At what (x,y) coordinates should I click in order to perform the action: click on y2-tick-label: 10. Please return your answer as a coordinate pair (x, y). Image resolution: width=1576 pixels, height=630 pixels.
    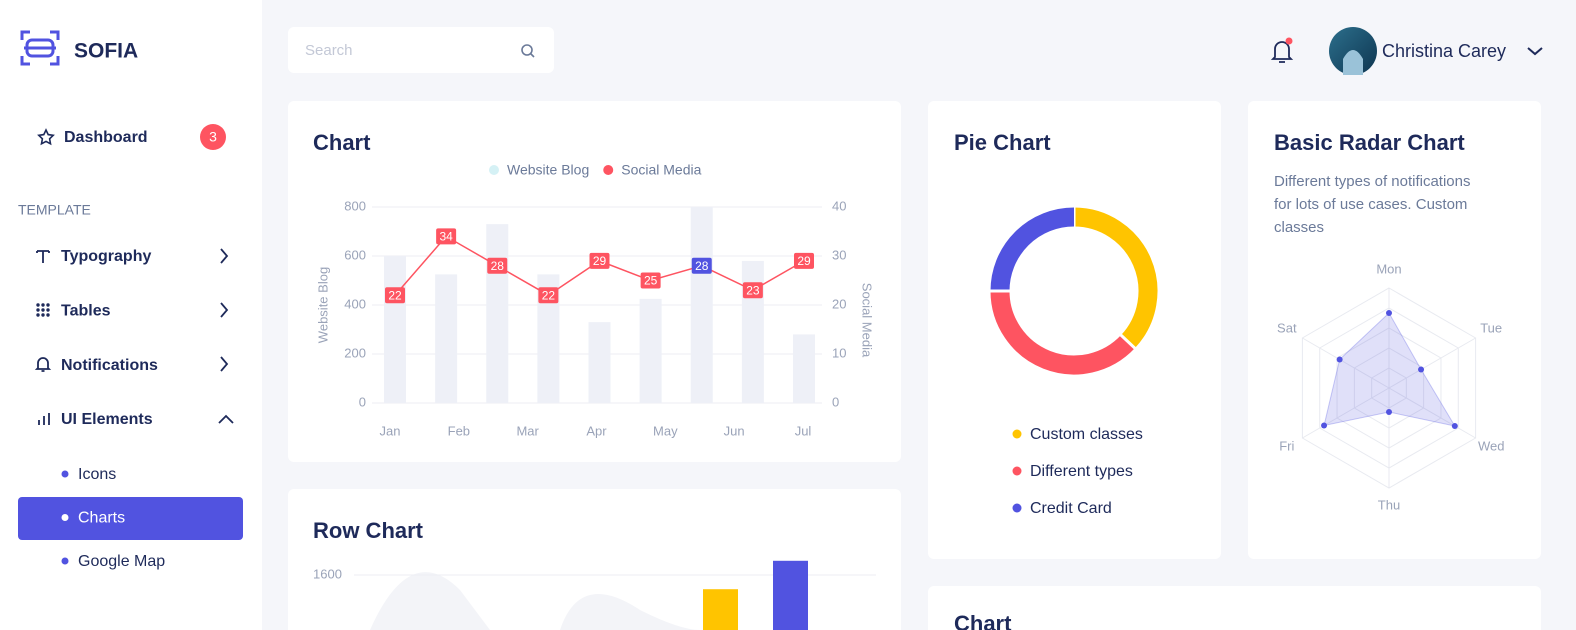
    Looking at the image, I should click on (839, 352).